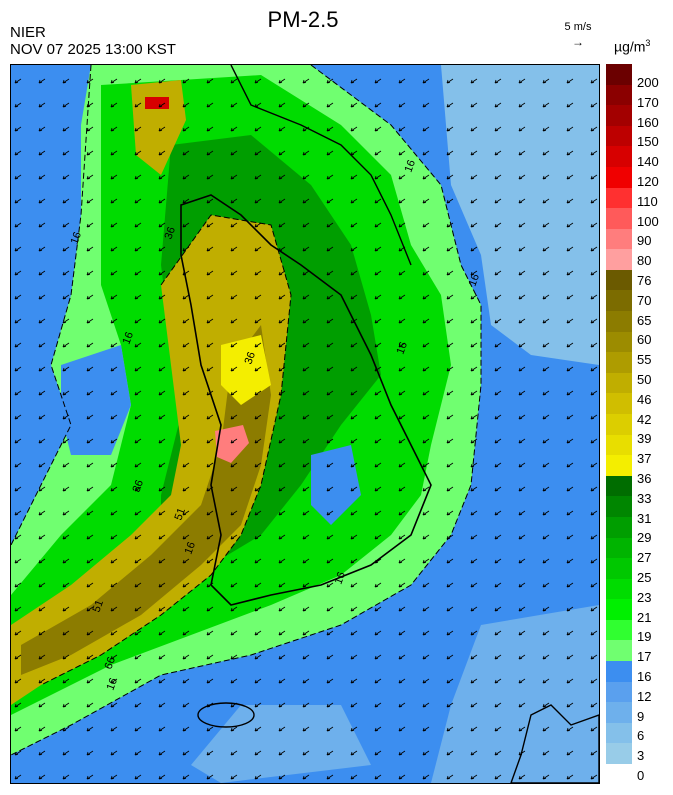 The height and width of the screenshot is (795, 673). I want to click on map-title: PM-2.5, so click(303, 19).